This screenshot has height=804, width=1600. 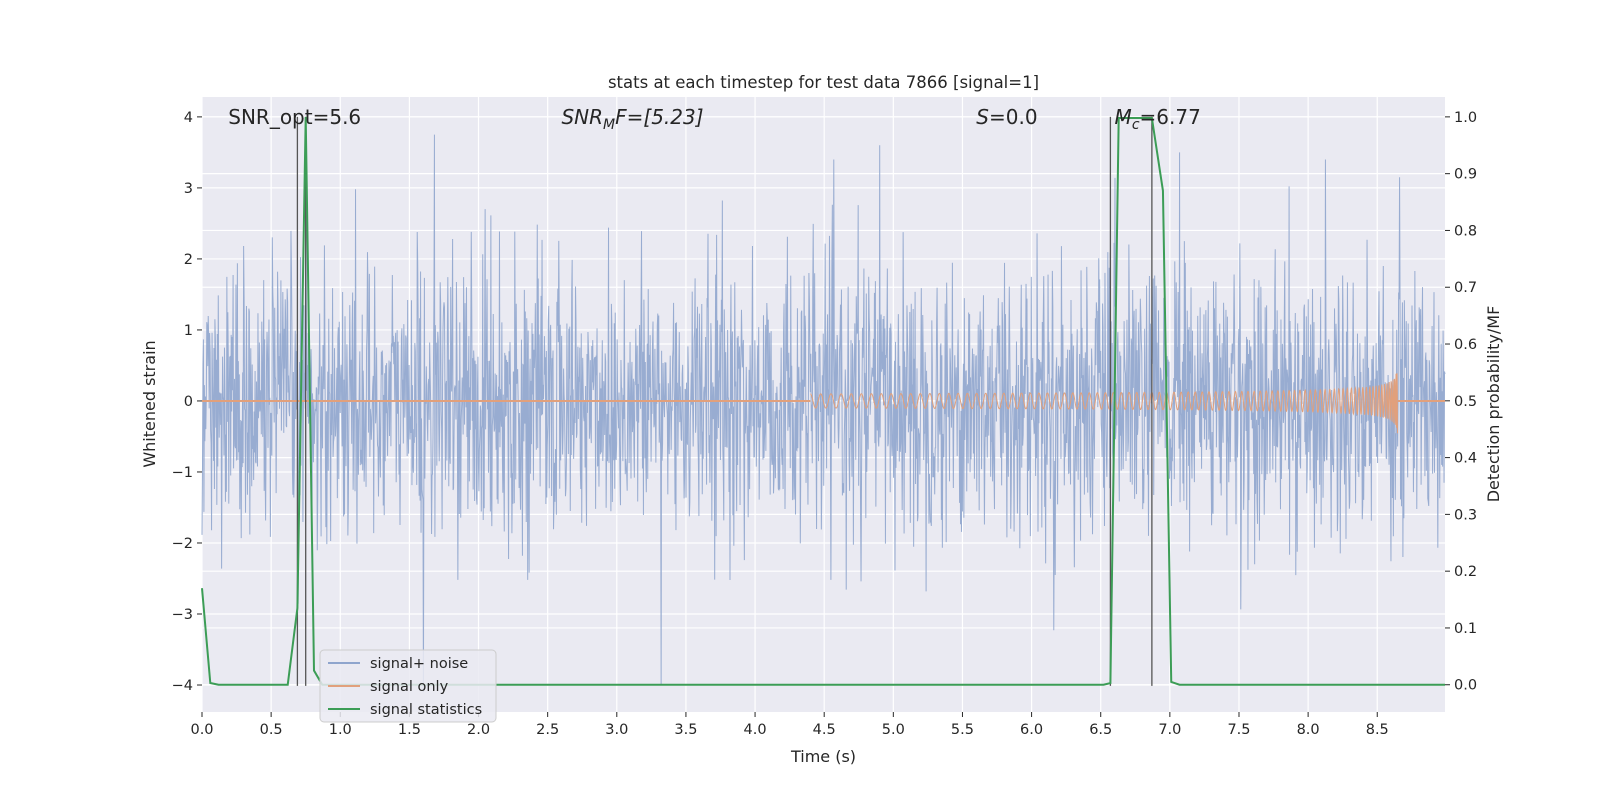 I want to click on y-tick-label-left: −1, so click(x=182, y=473).